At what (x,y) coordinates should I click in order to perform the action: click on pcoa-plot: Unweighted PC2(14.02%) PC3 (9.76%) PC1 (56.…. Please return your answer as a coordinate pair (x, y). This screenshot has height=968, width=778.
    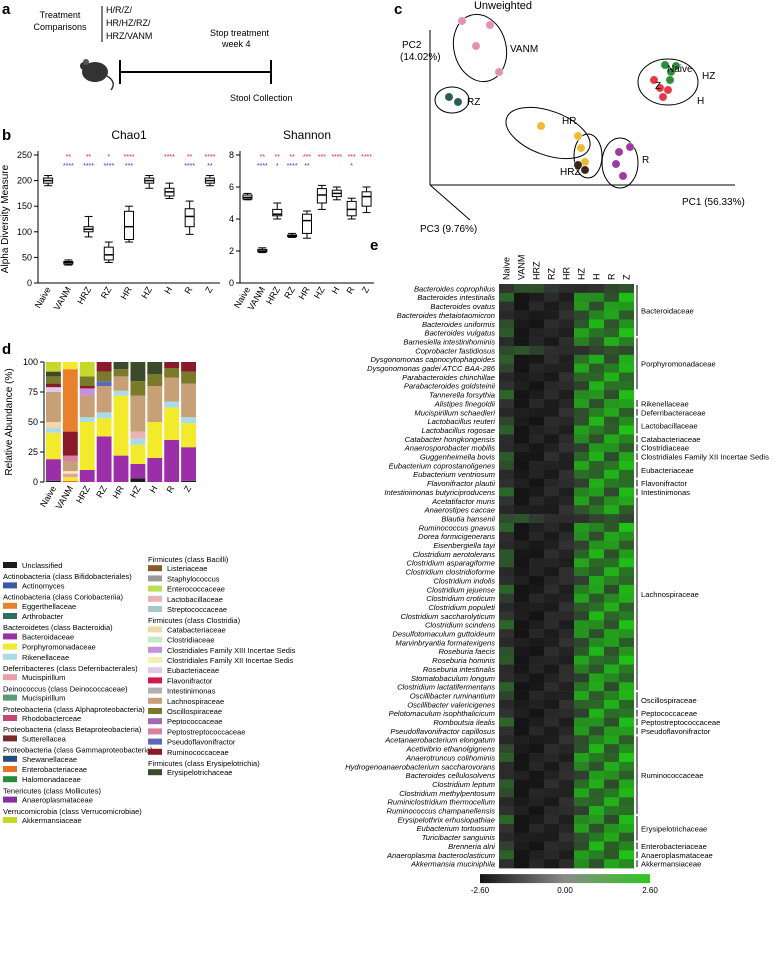
    Looking at the image, I should click on (572, 117).